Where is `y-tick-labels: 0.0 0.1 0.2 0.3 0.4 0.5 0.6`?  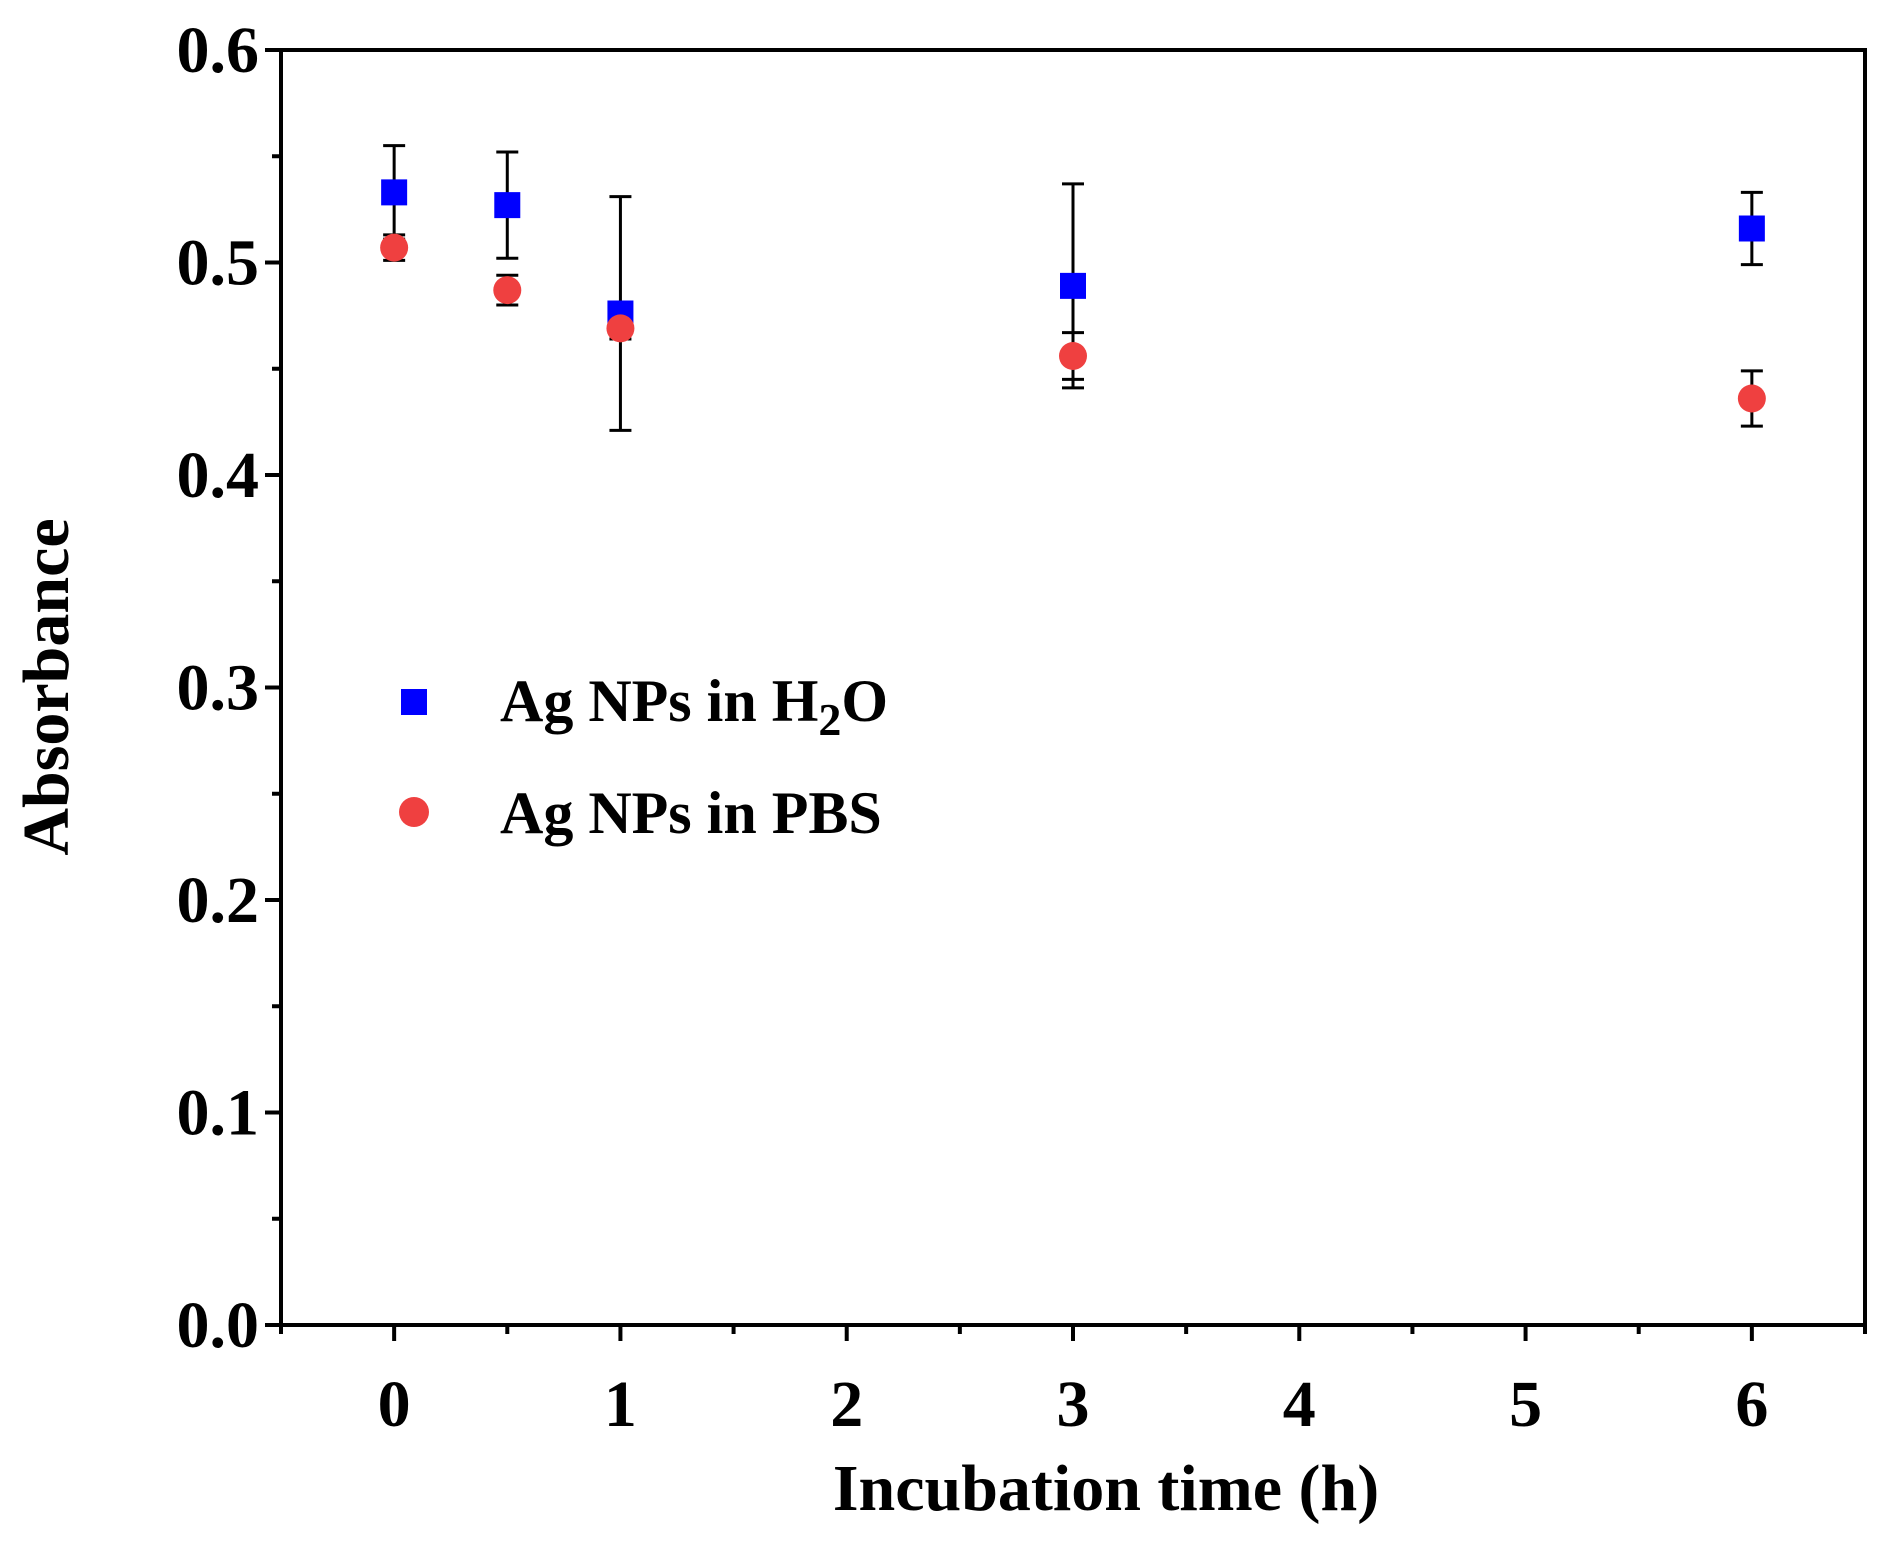 y-tick-labels: 0.0 0.1 0.2 0.3 0.4 0.5 0.6 is located at coordinates (218, 688).